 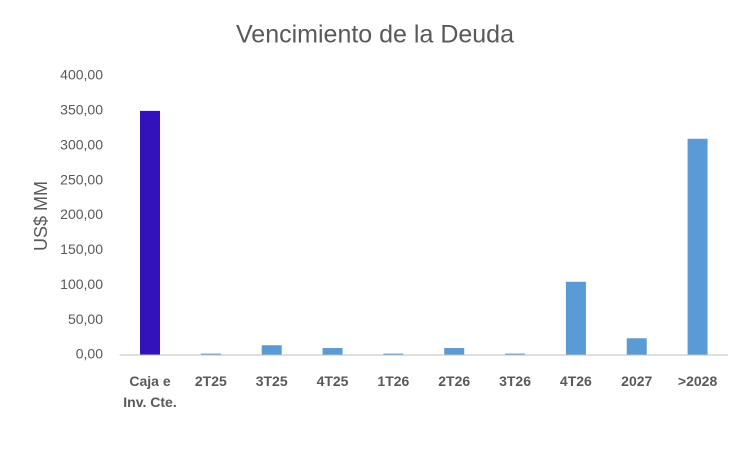 What do you see at coordinates (81, 179) in the screenshot?
I see `y-tick-label: 250,00` at bounding box center [81, 179].